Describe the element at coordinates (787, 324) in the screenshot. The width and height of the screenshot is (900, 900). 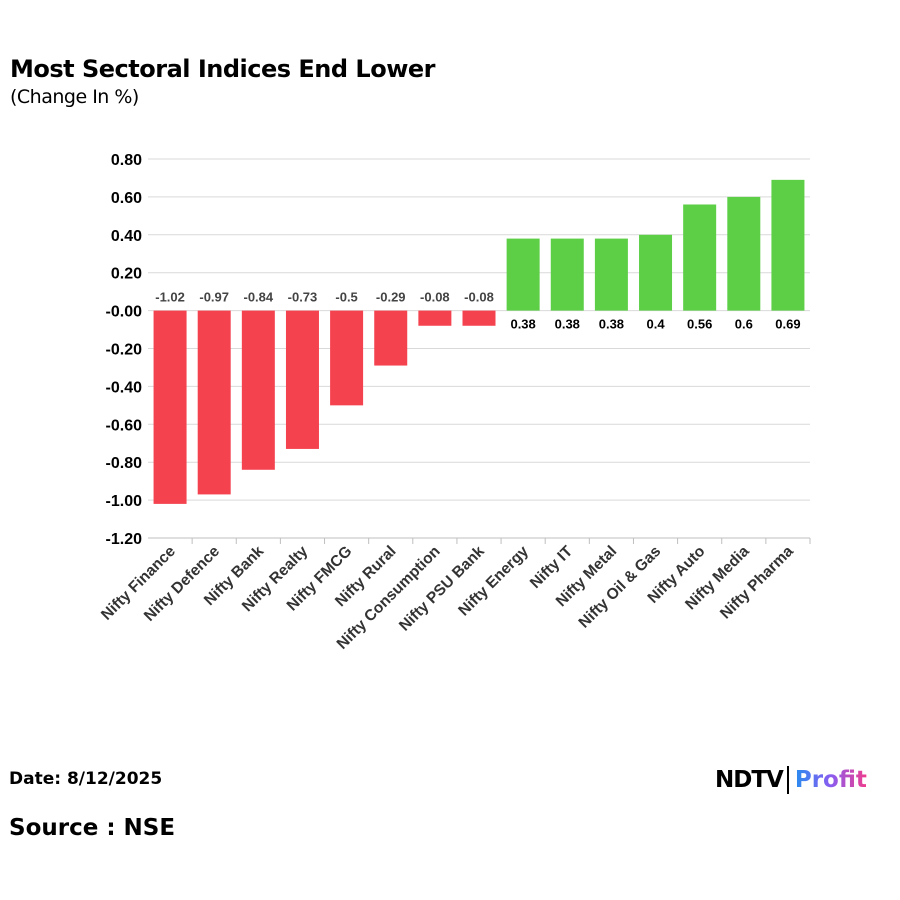
I see `data-label: 0.69` at that location.